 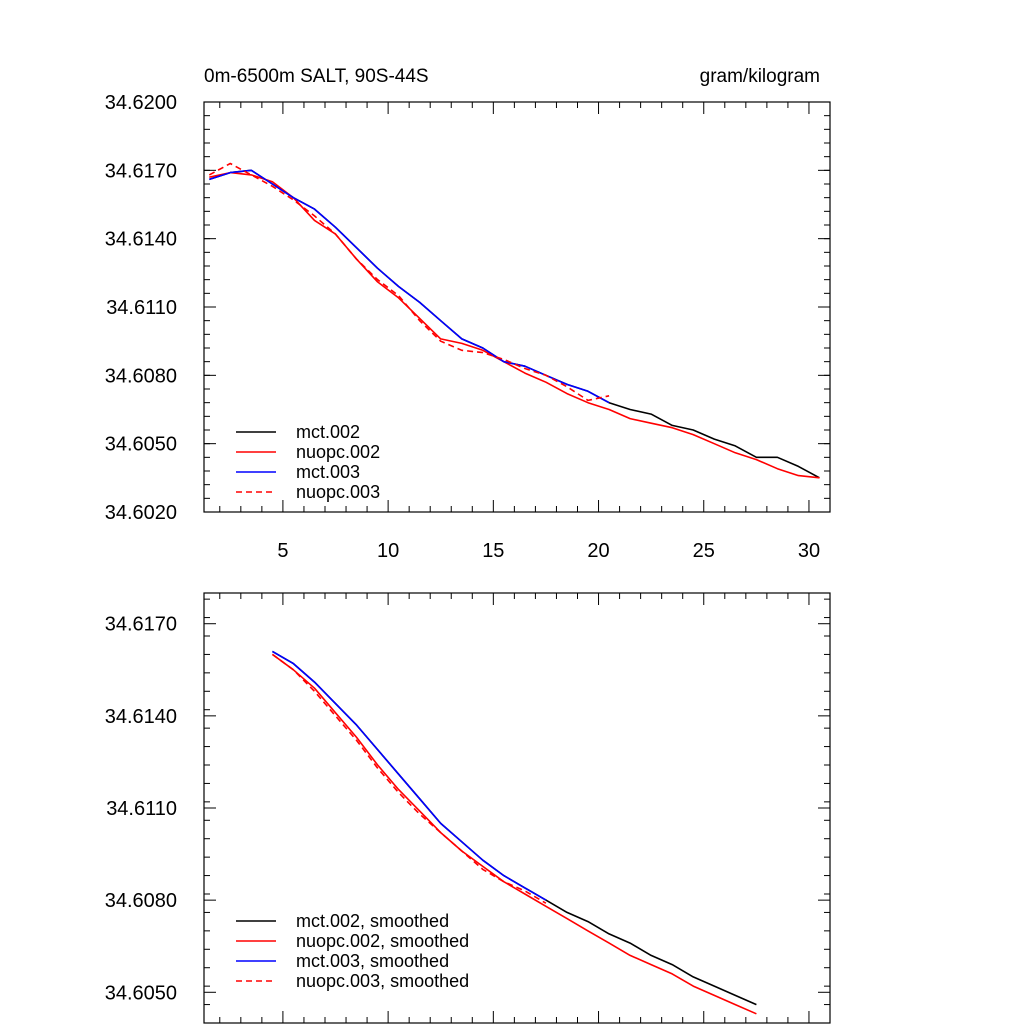 I want to click on bottom-legend-label-2: mct.003, smoothed, so click(x=372, y=961).